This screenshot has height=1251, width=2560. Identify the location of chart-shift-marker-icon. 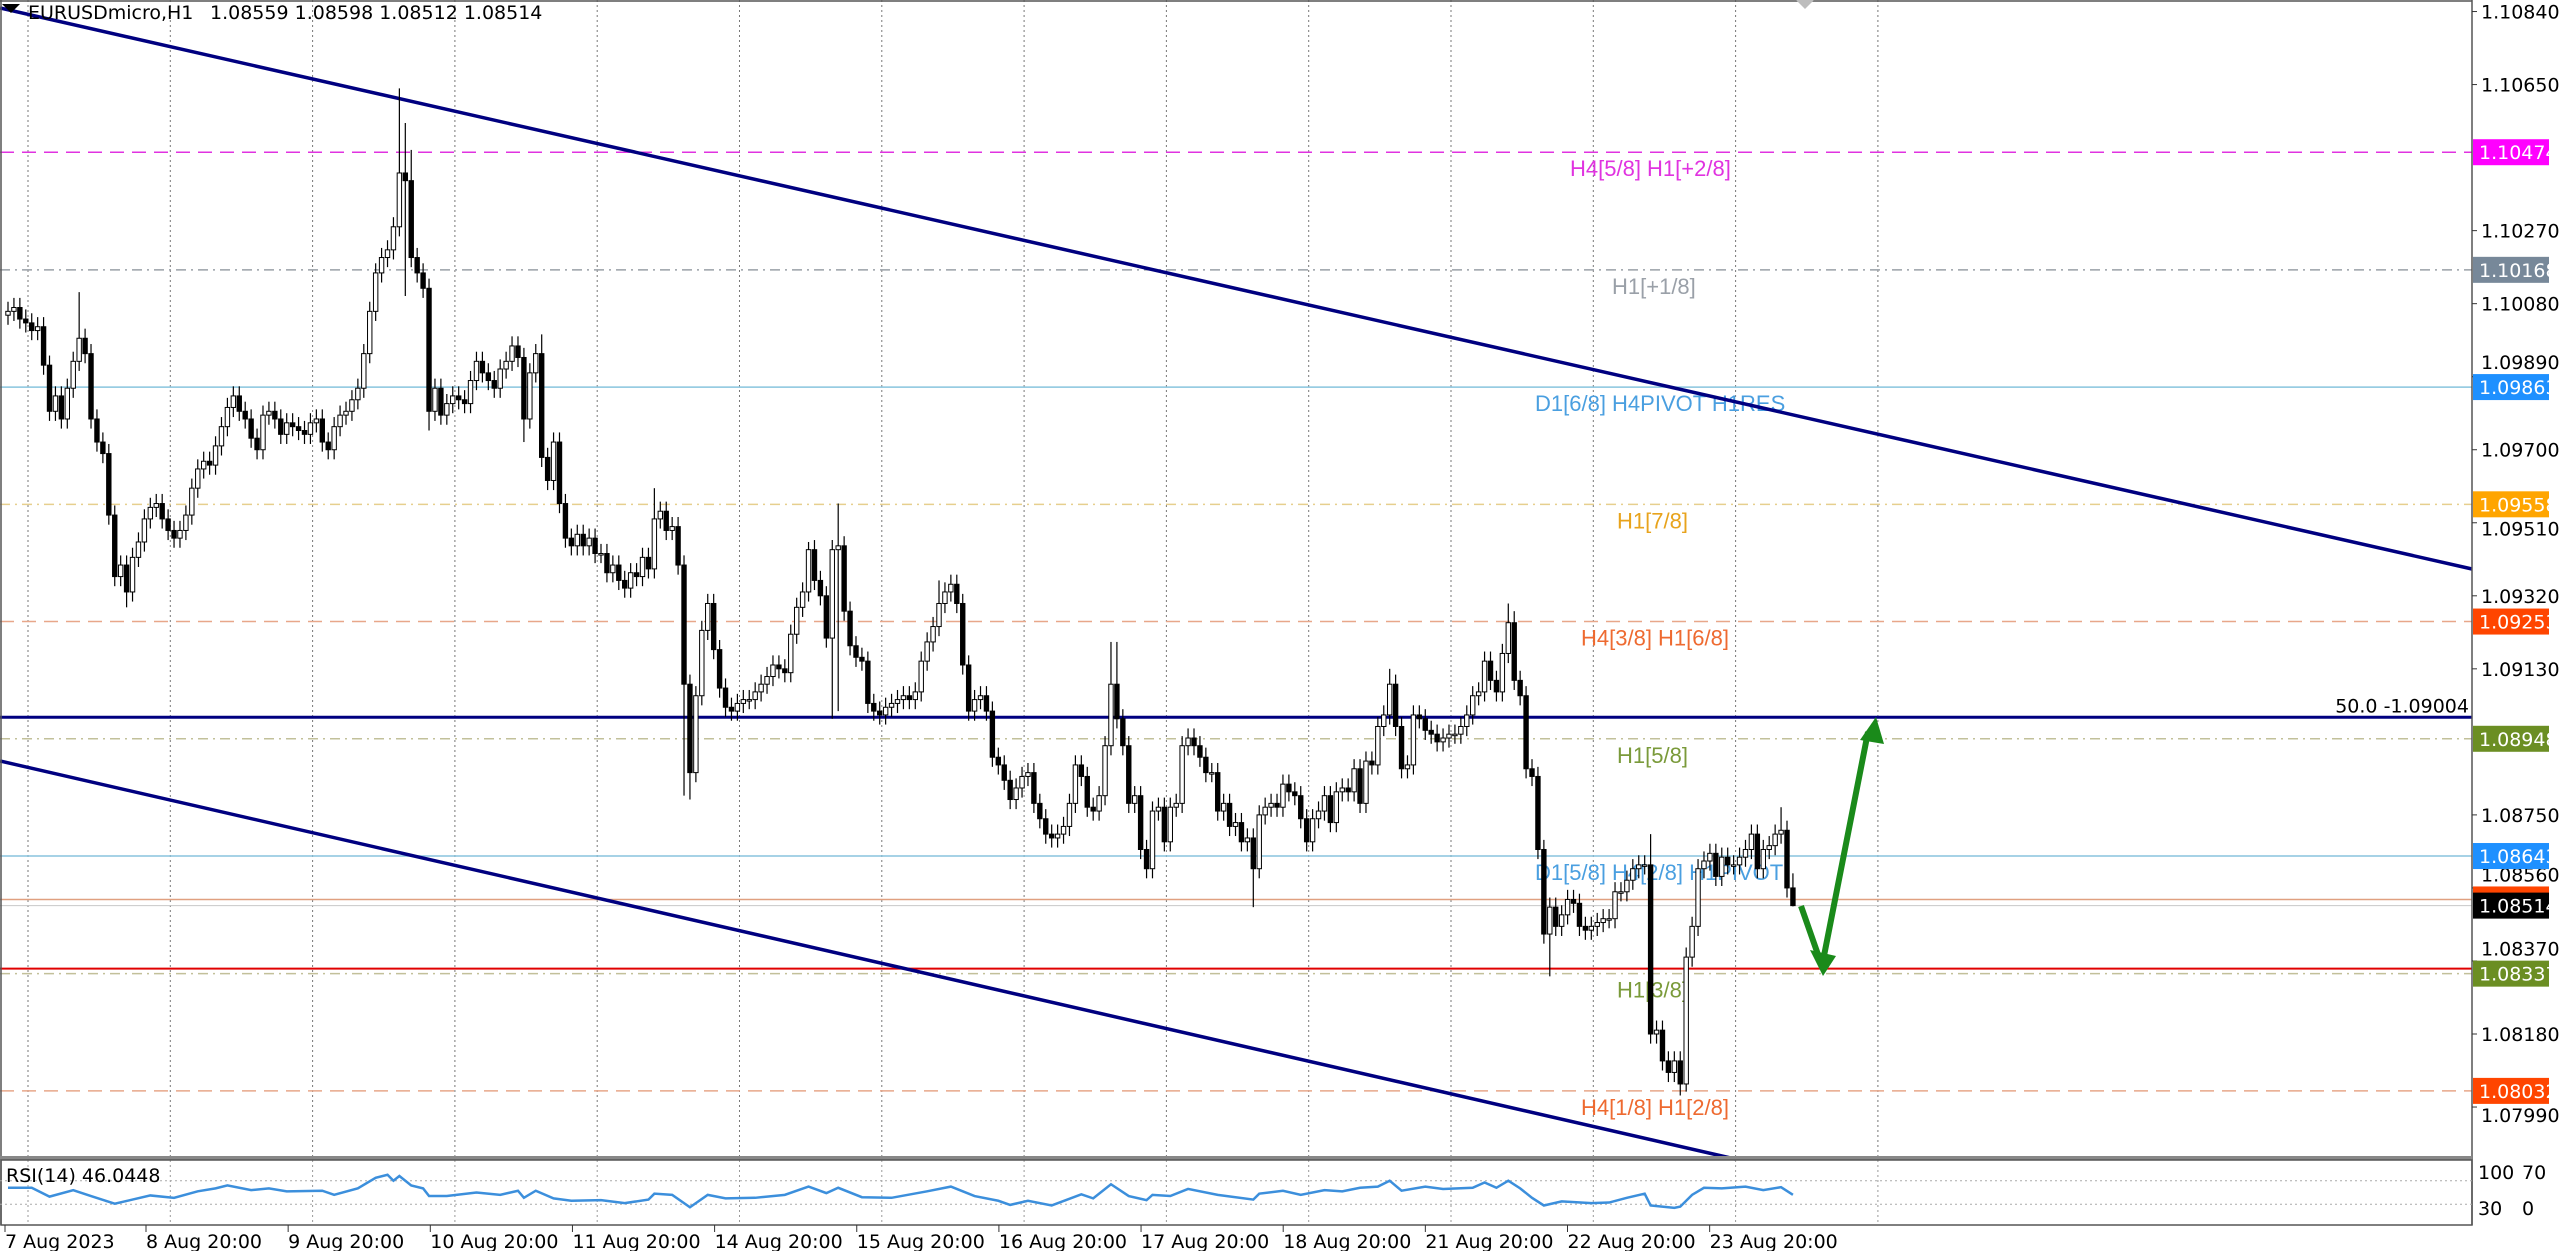
(1805, 4).